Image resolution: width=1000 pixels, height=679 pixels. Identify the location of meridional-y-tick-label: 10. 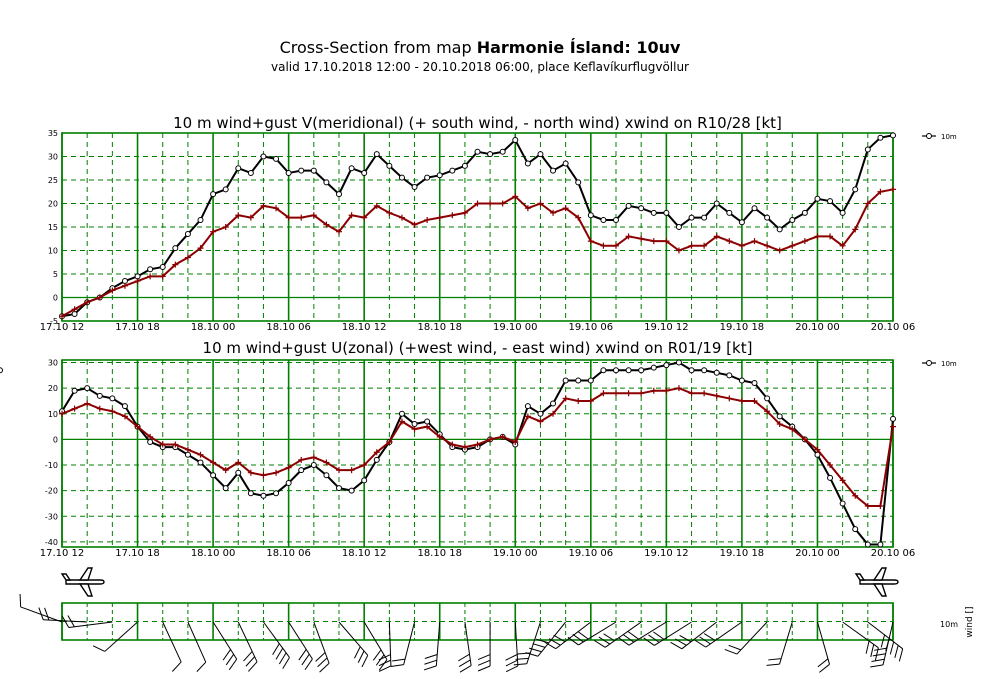
(53, 251).